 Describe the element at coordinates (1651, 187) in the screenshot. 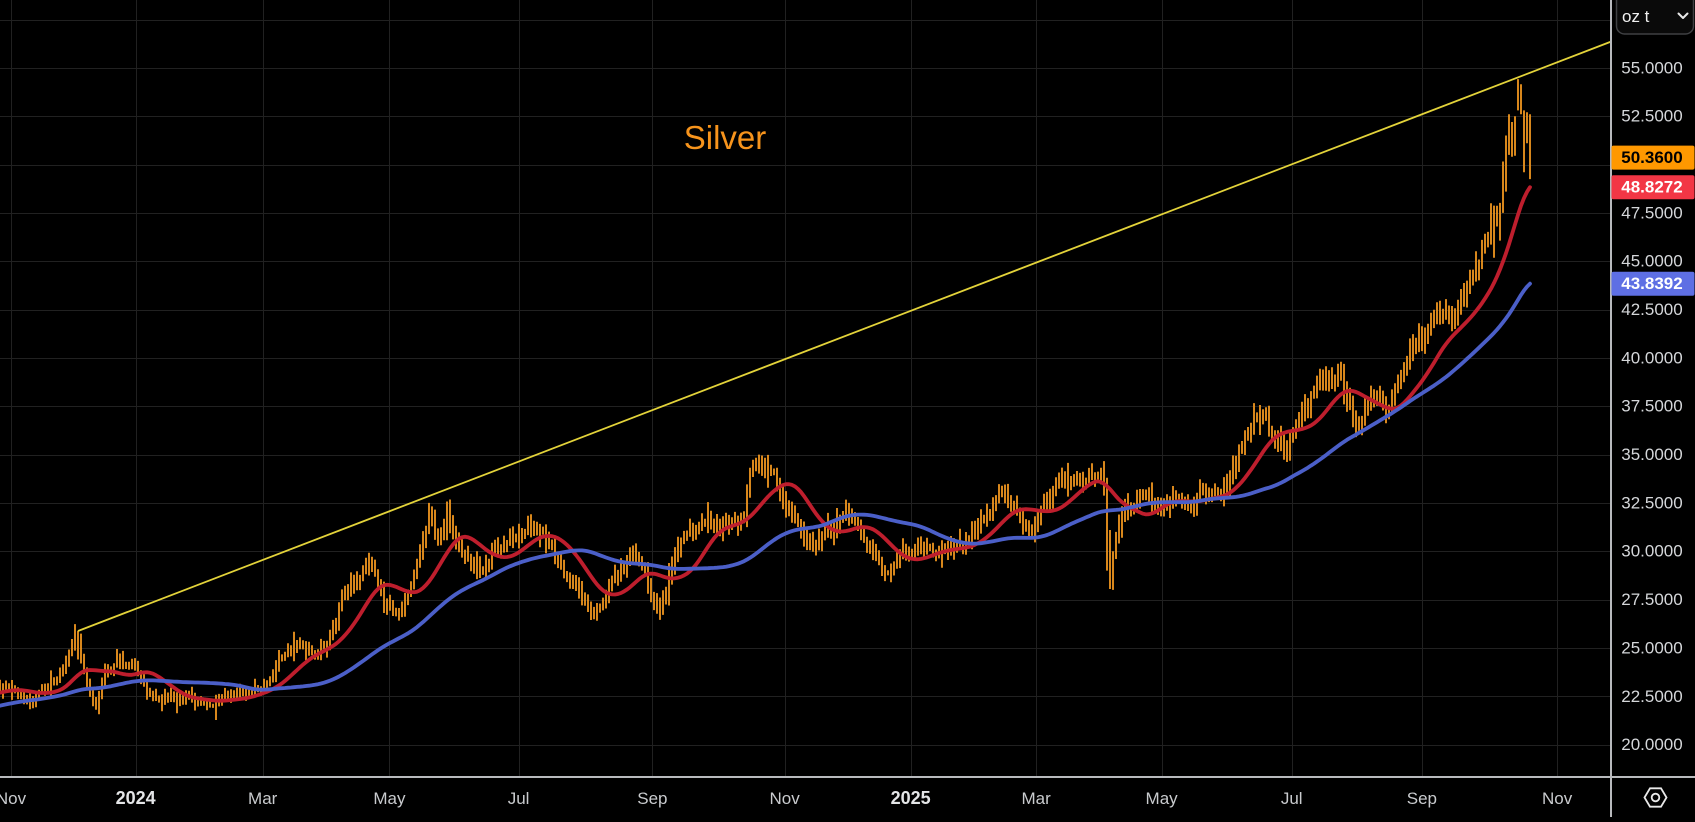

I see `svg-text: 48.8272` at that location.